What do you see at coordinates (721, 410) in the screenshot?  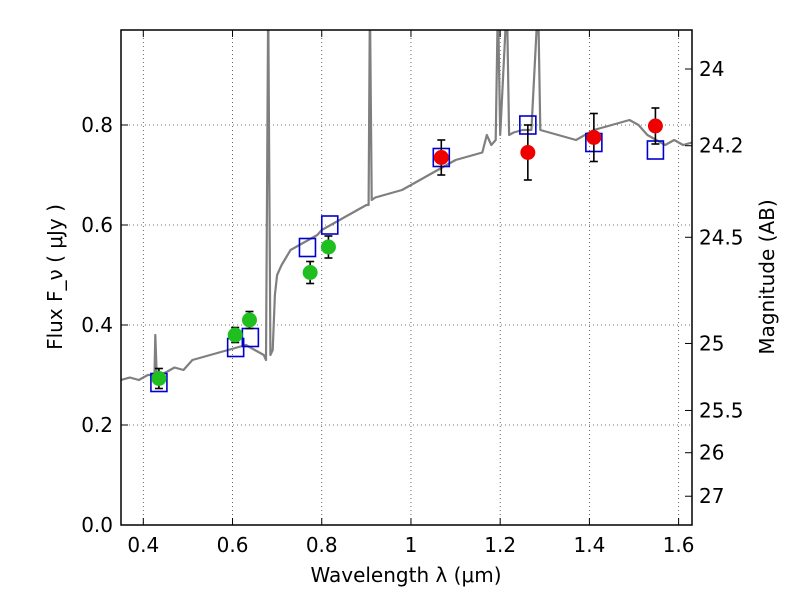 I see `mag-tick-label: 25.5` at bounding box center [721, 410].